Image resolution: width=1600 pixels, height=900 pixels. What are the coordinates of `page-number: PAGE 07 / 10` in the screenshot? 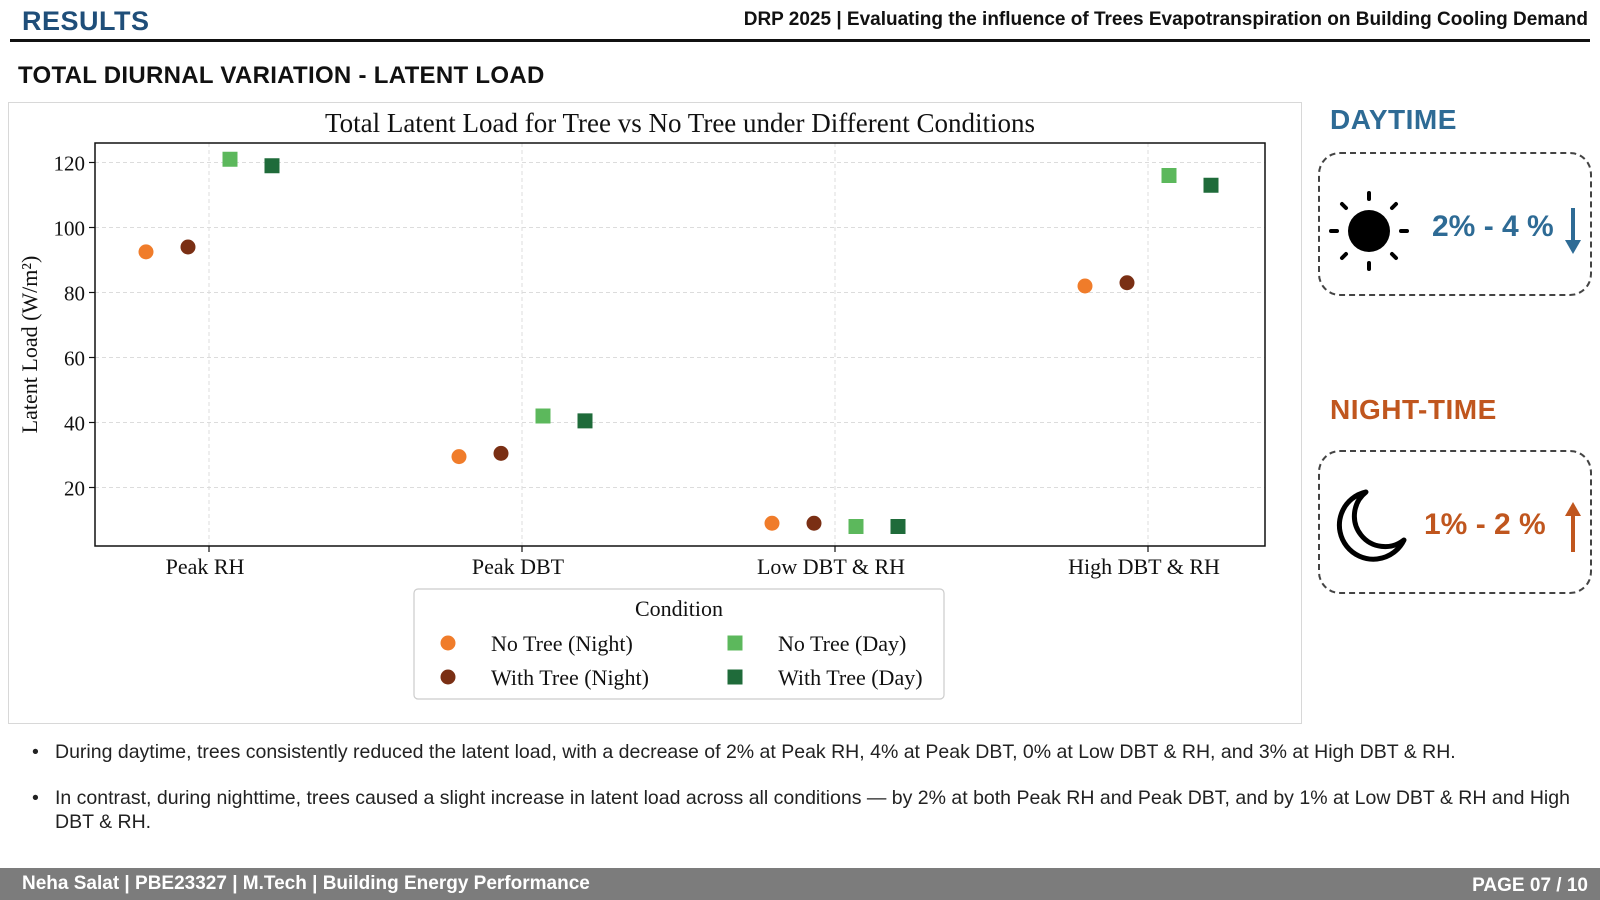 It's located at (1530, 885).